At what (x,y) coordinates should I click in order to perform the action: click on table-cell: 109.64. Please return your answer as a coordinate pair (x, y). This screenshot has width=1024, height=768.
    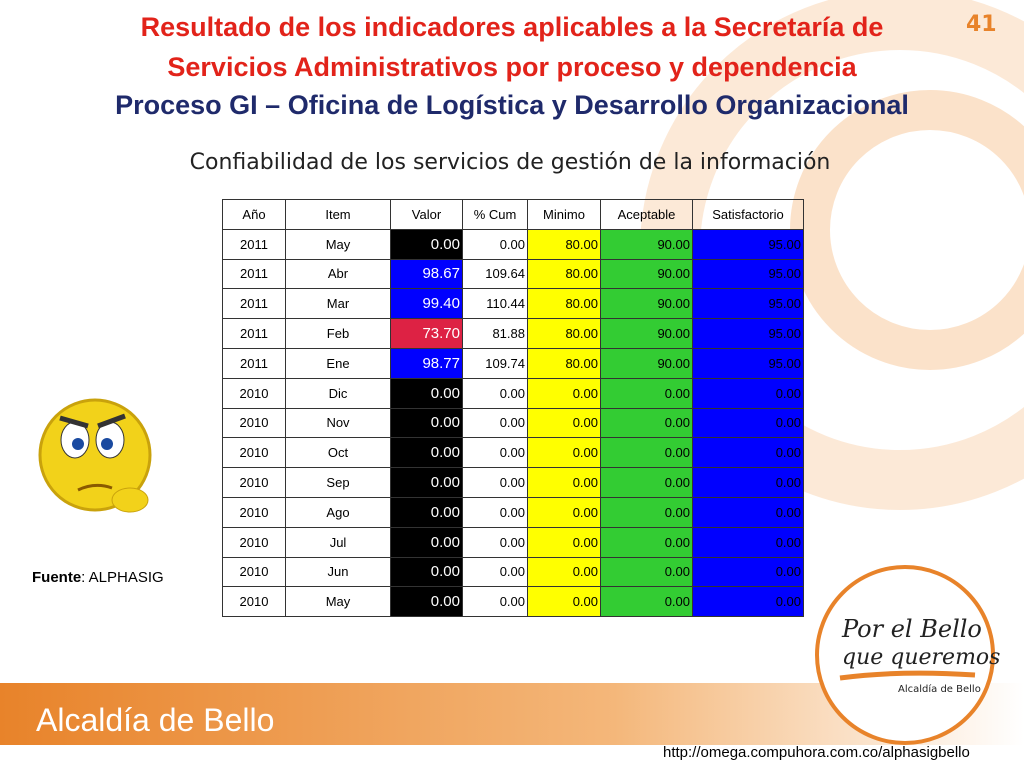
    Looking at the image, I should click on (495, 274).